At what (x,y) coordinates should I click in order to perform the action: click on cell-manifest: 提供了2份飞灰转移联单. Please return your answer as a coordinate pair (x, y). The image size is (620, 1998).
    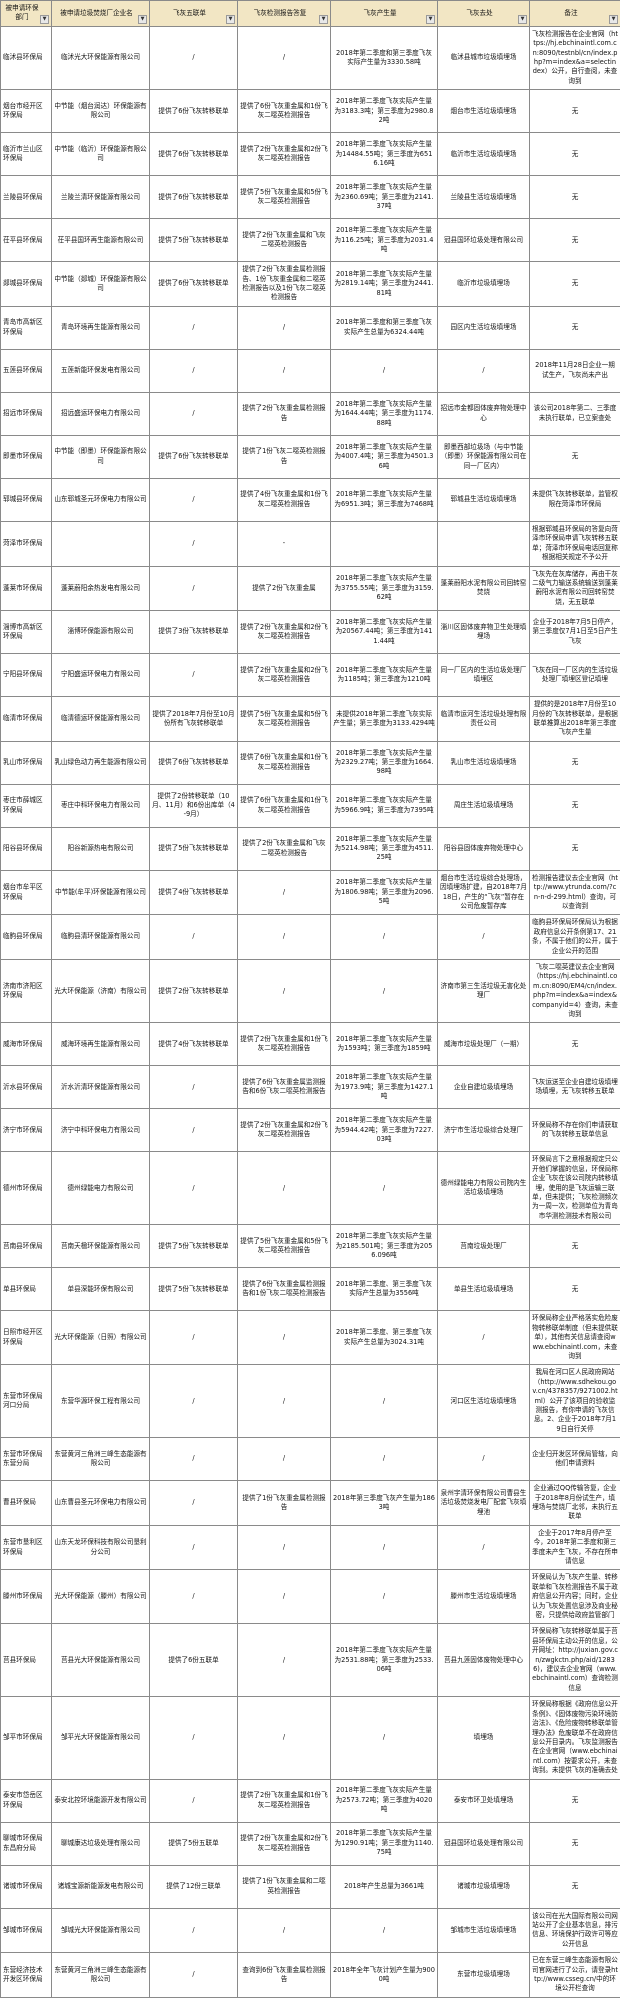
    Looking at the image, I should click on (194, 991).